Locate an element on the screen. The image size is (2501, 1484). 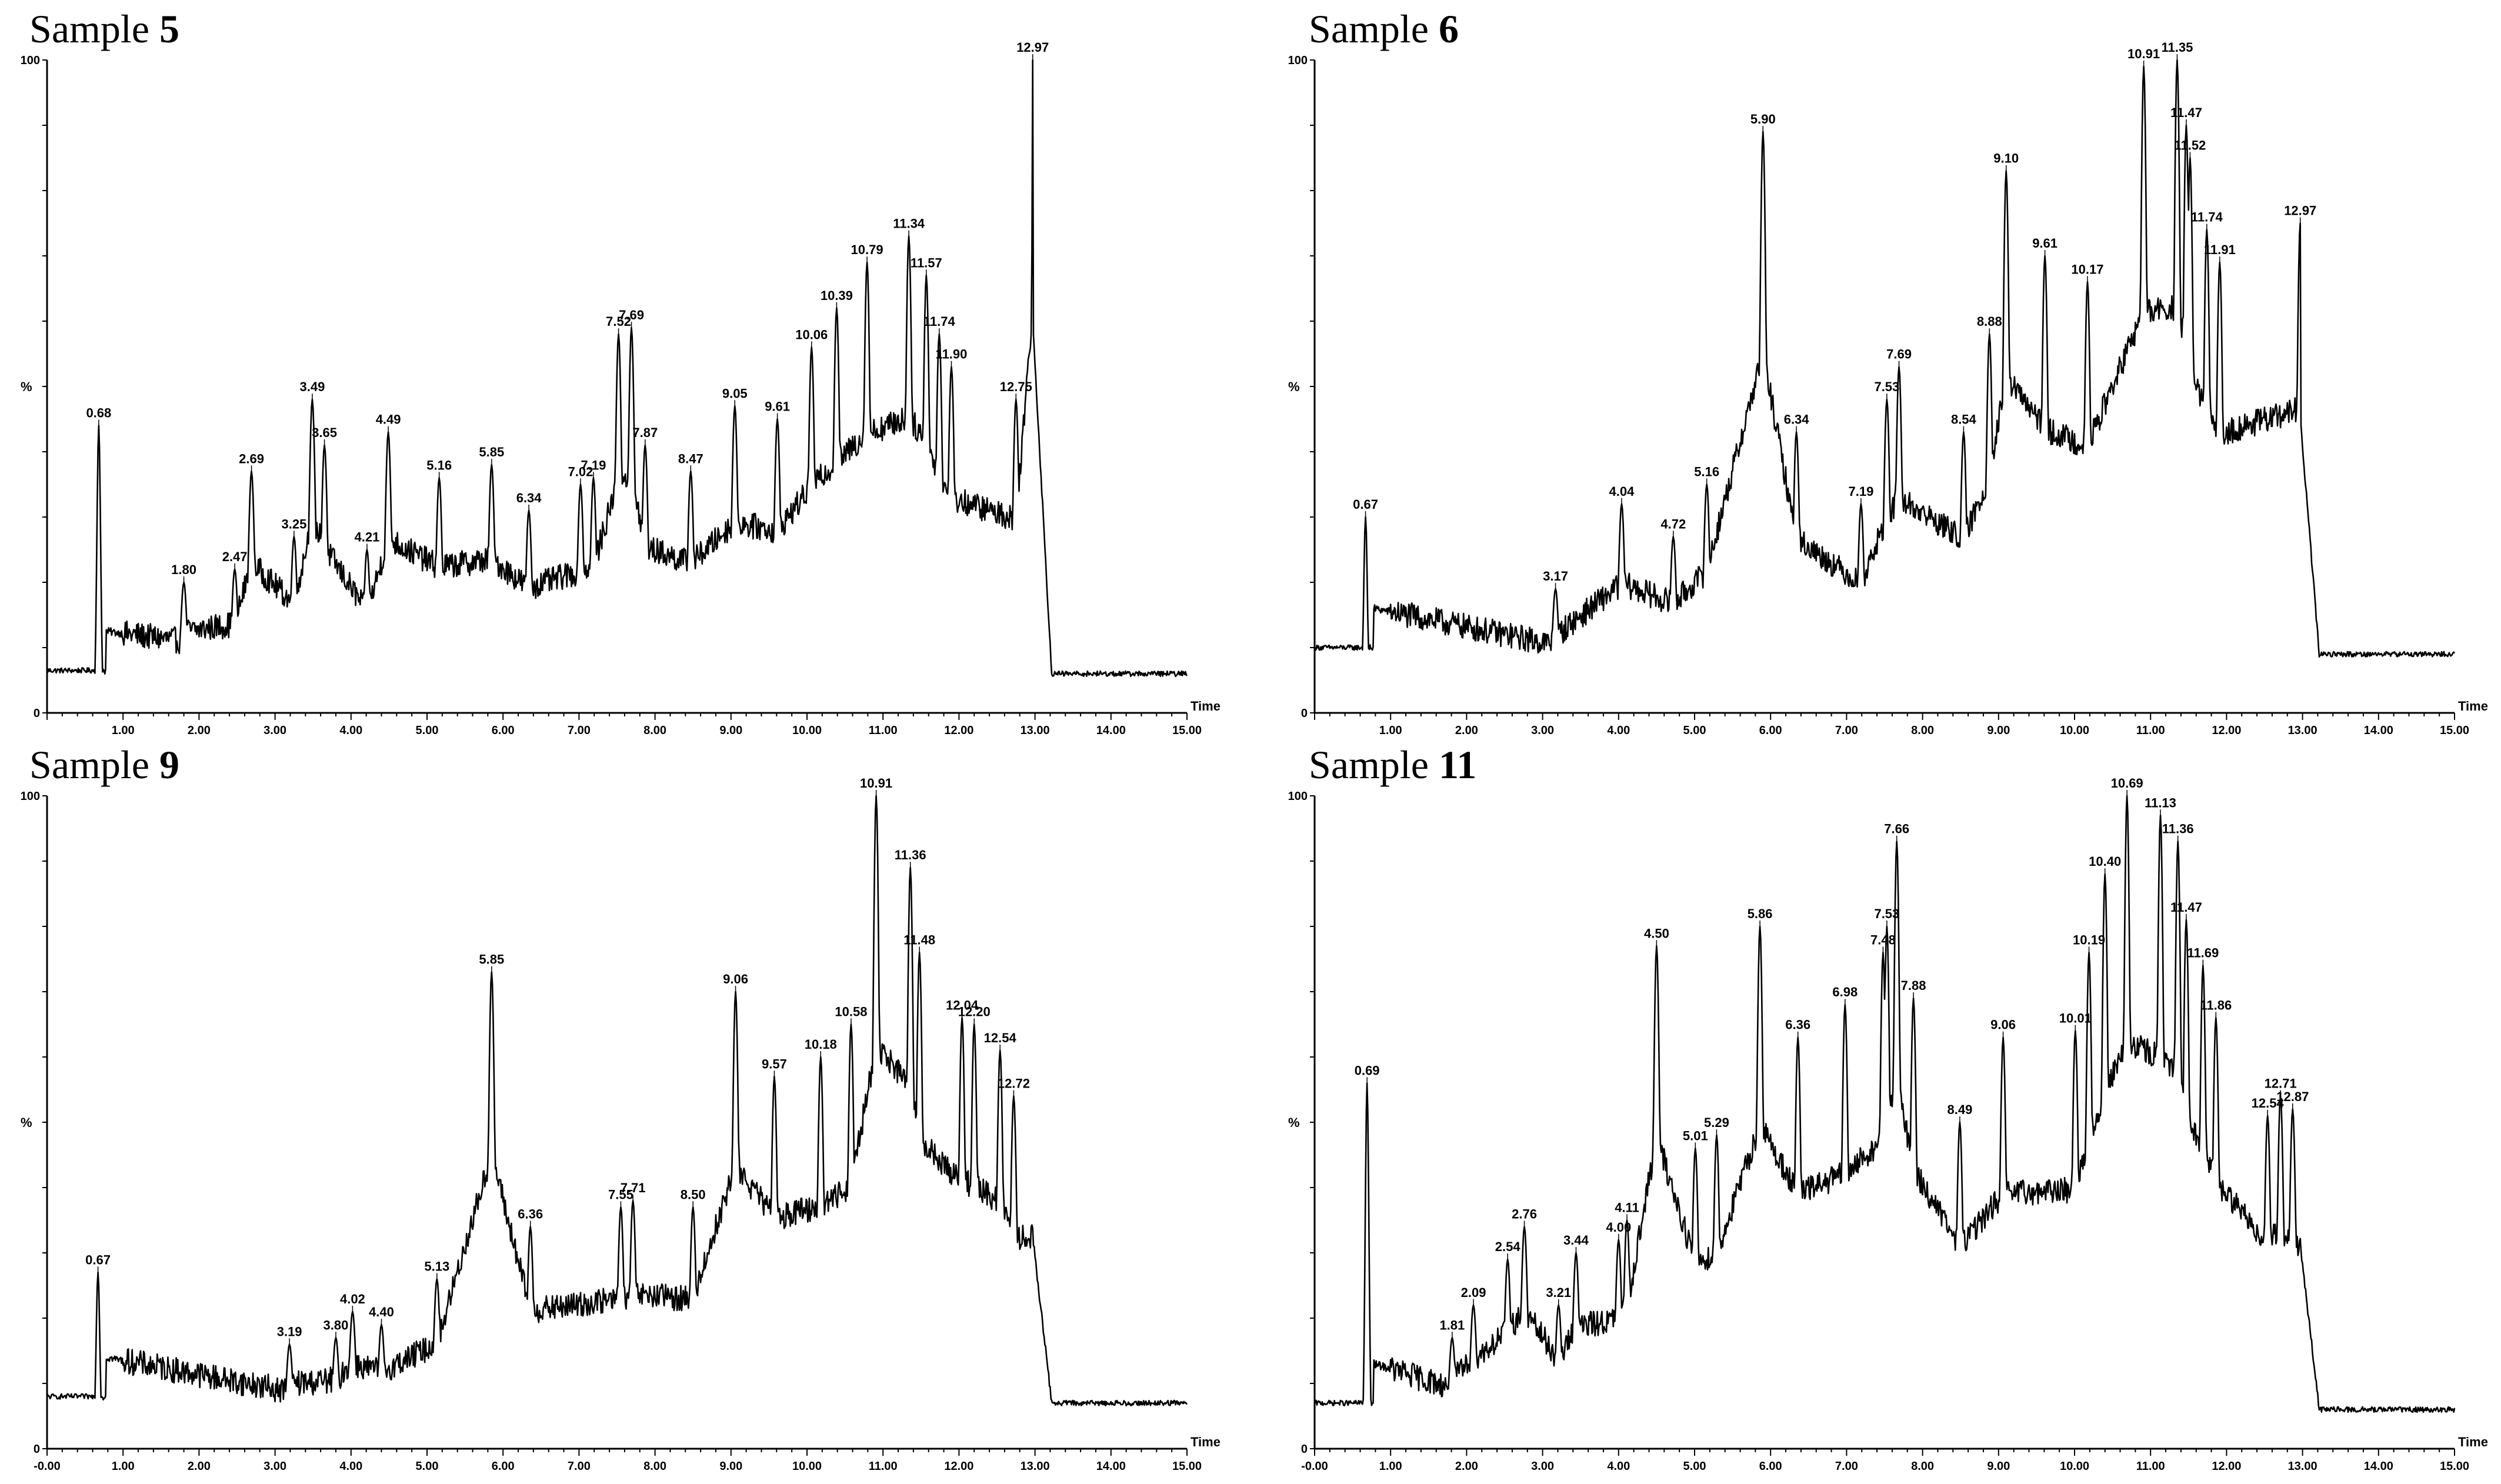
panel-title: Sample 9 is located at coordinates (104, 765).